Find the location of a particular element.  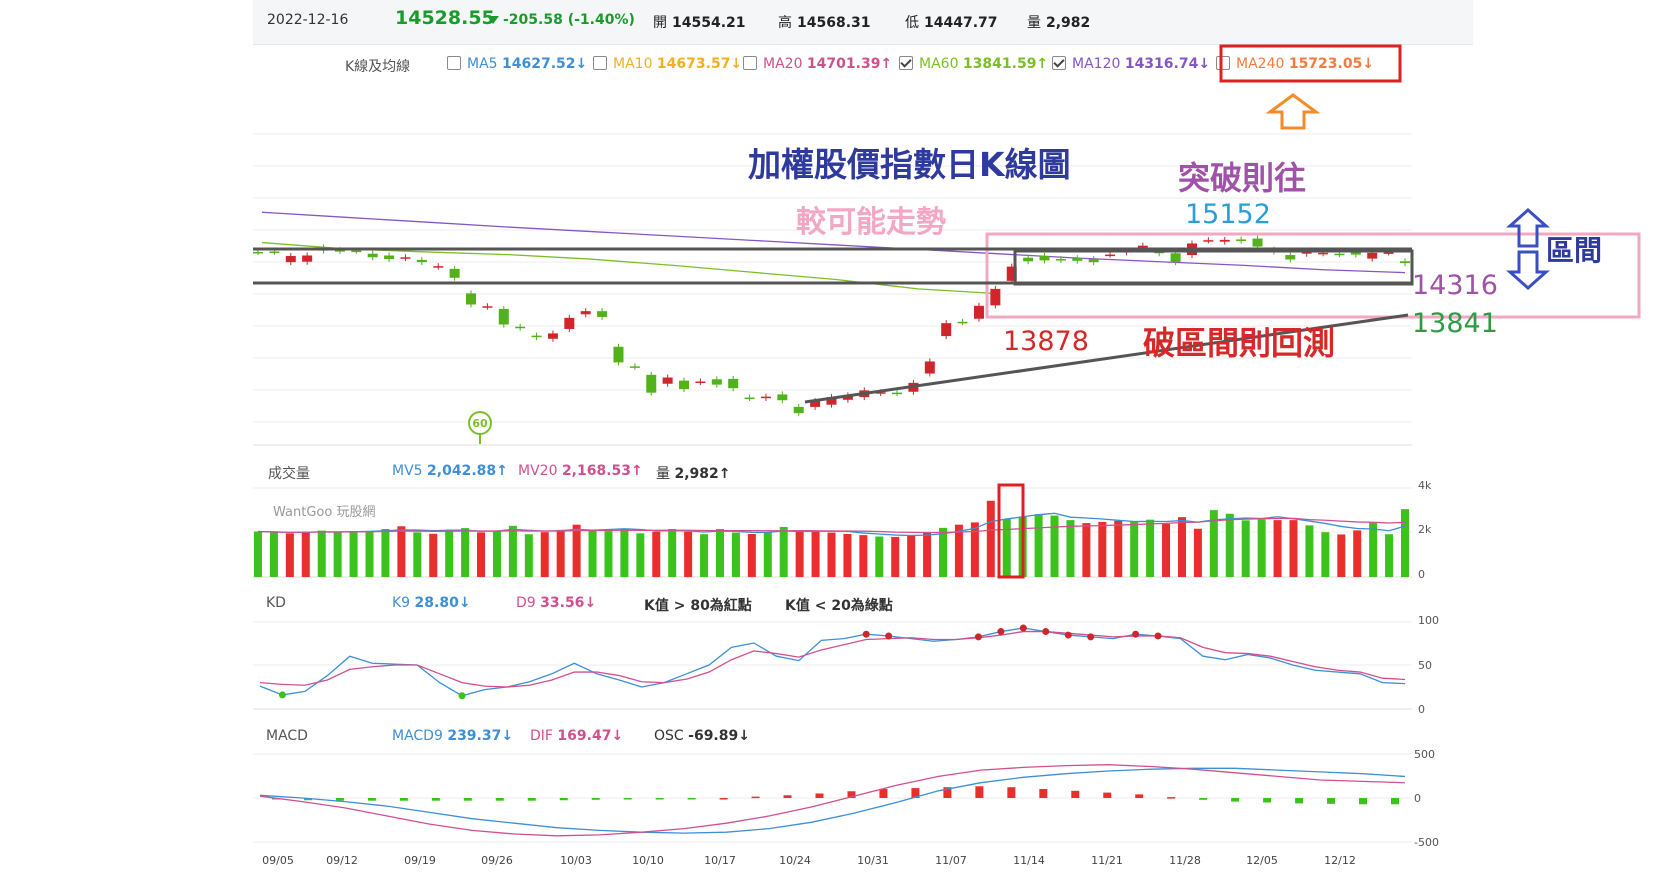

ma-checkbox-ma120 is located at coordinates (1059, 63).